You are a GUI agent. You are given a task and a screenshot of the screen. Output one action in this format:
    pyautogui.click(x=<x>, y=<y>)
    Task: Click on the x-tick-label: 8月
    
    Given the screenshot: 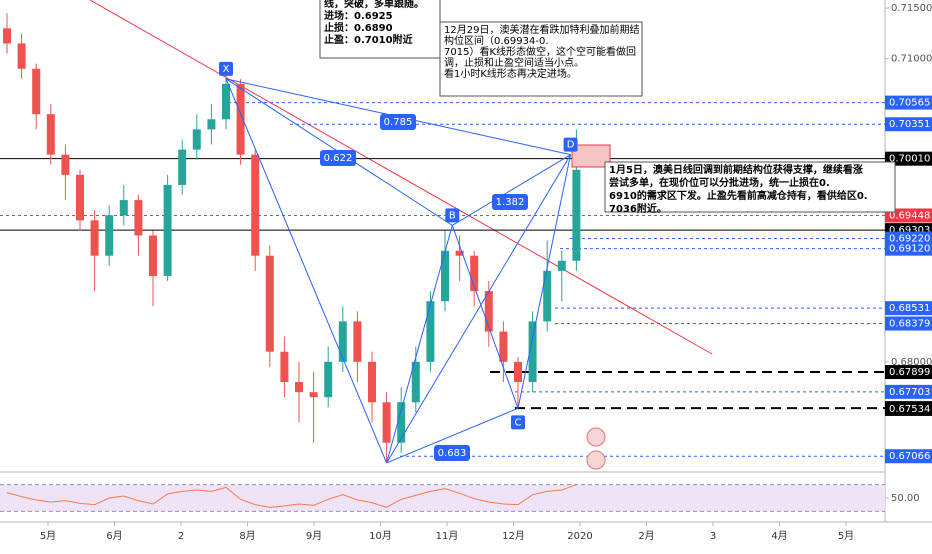 What is the action you would take?
    pyautogui.click(x=247, y=536)
    